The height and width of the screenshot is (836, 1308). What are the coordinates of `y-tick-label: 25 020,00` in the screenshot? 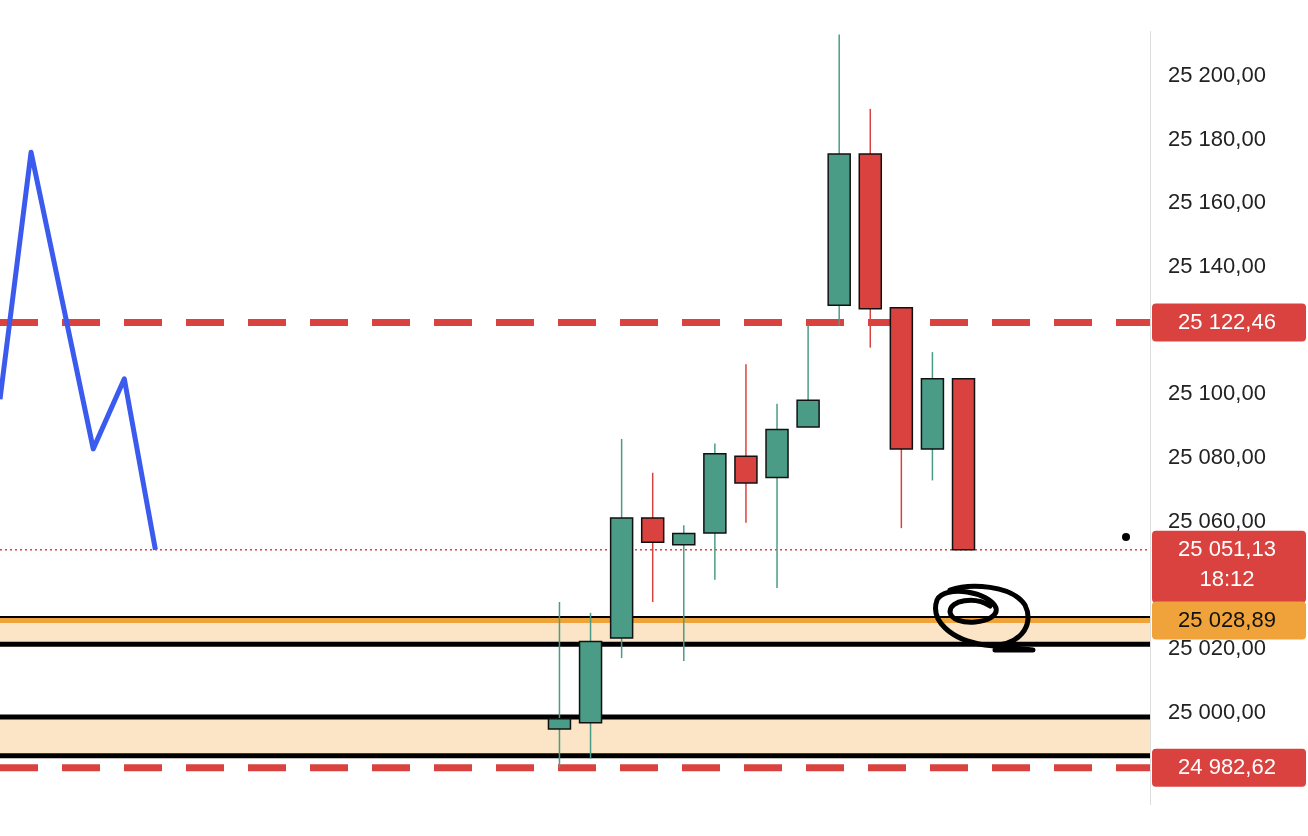 It's located at (1217, 647).